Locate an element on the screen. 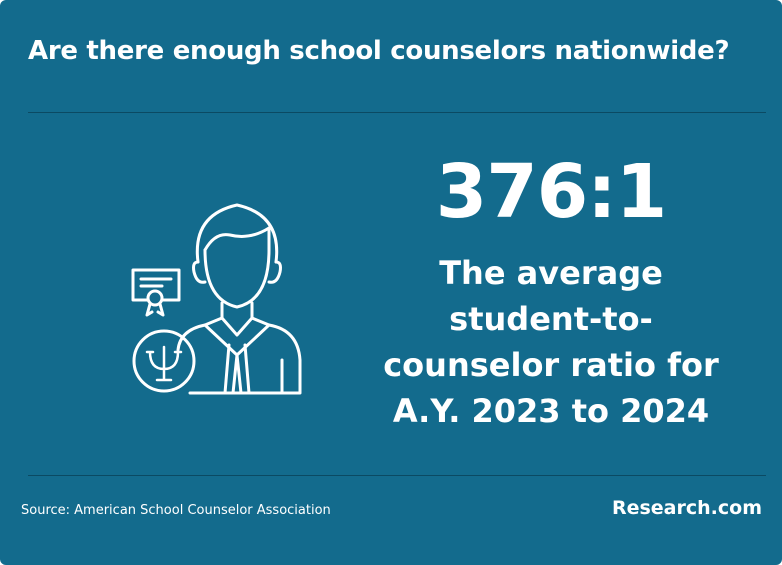 The image size is (782, 565). description-line: counselor ratio for is located at coordinates (551, 365).